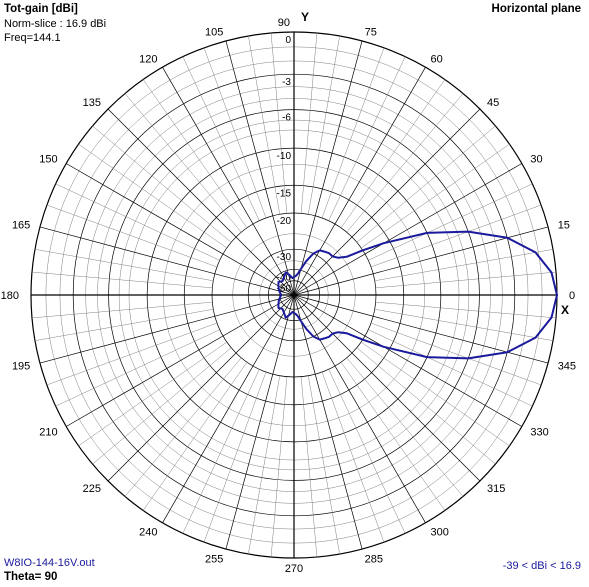 The width and height of the screenshot is (589, 587). What do you see at coordinates (286, 82) in the screenshot?
I see `ring-label: -3` at bounding box center [286, 82].